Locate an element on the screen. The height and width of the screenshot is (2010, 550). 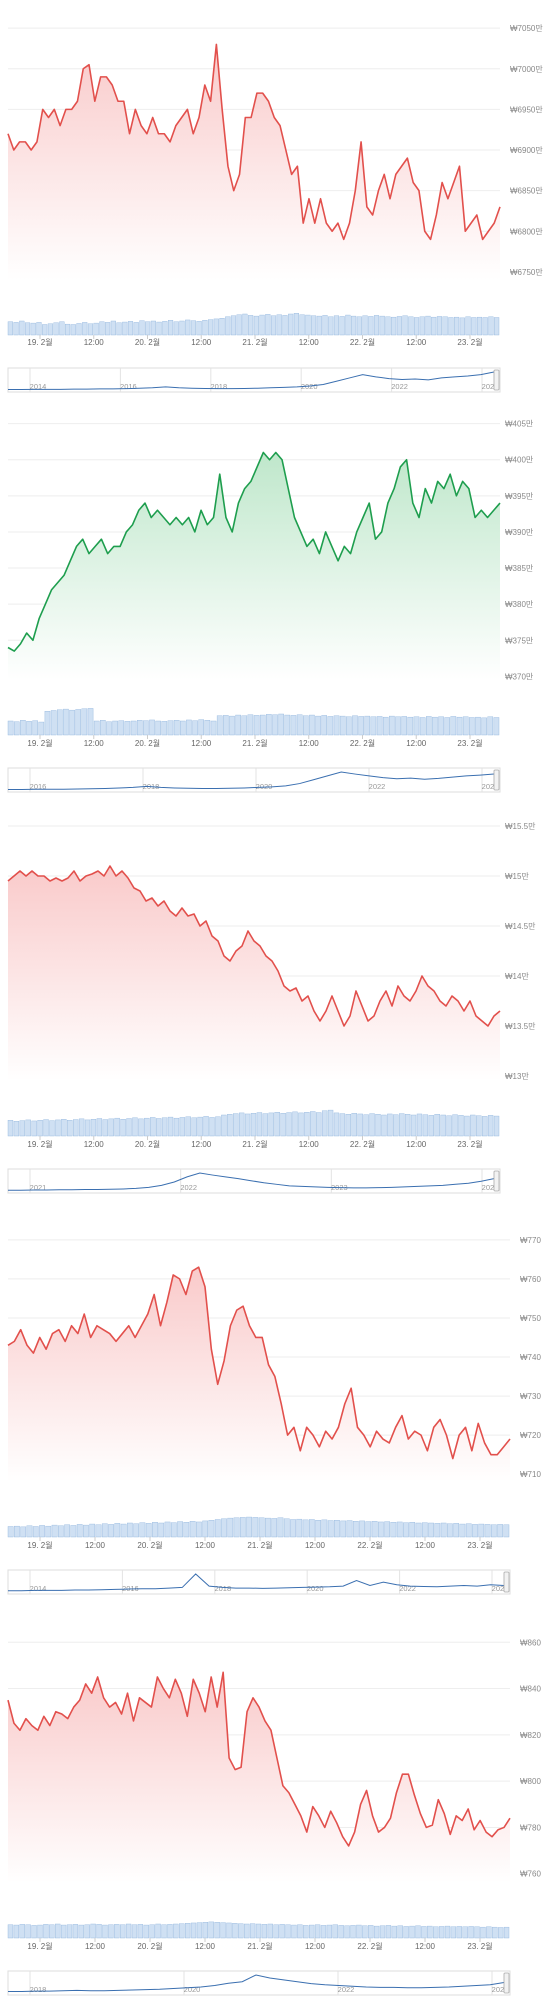
y-tick-label: ₩740 is located at coordinates (530, 1357).